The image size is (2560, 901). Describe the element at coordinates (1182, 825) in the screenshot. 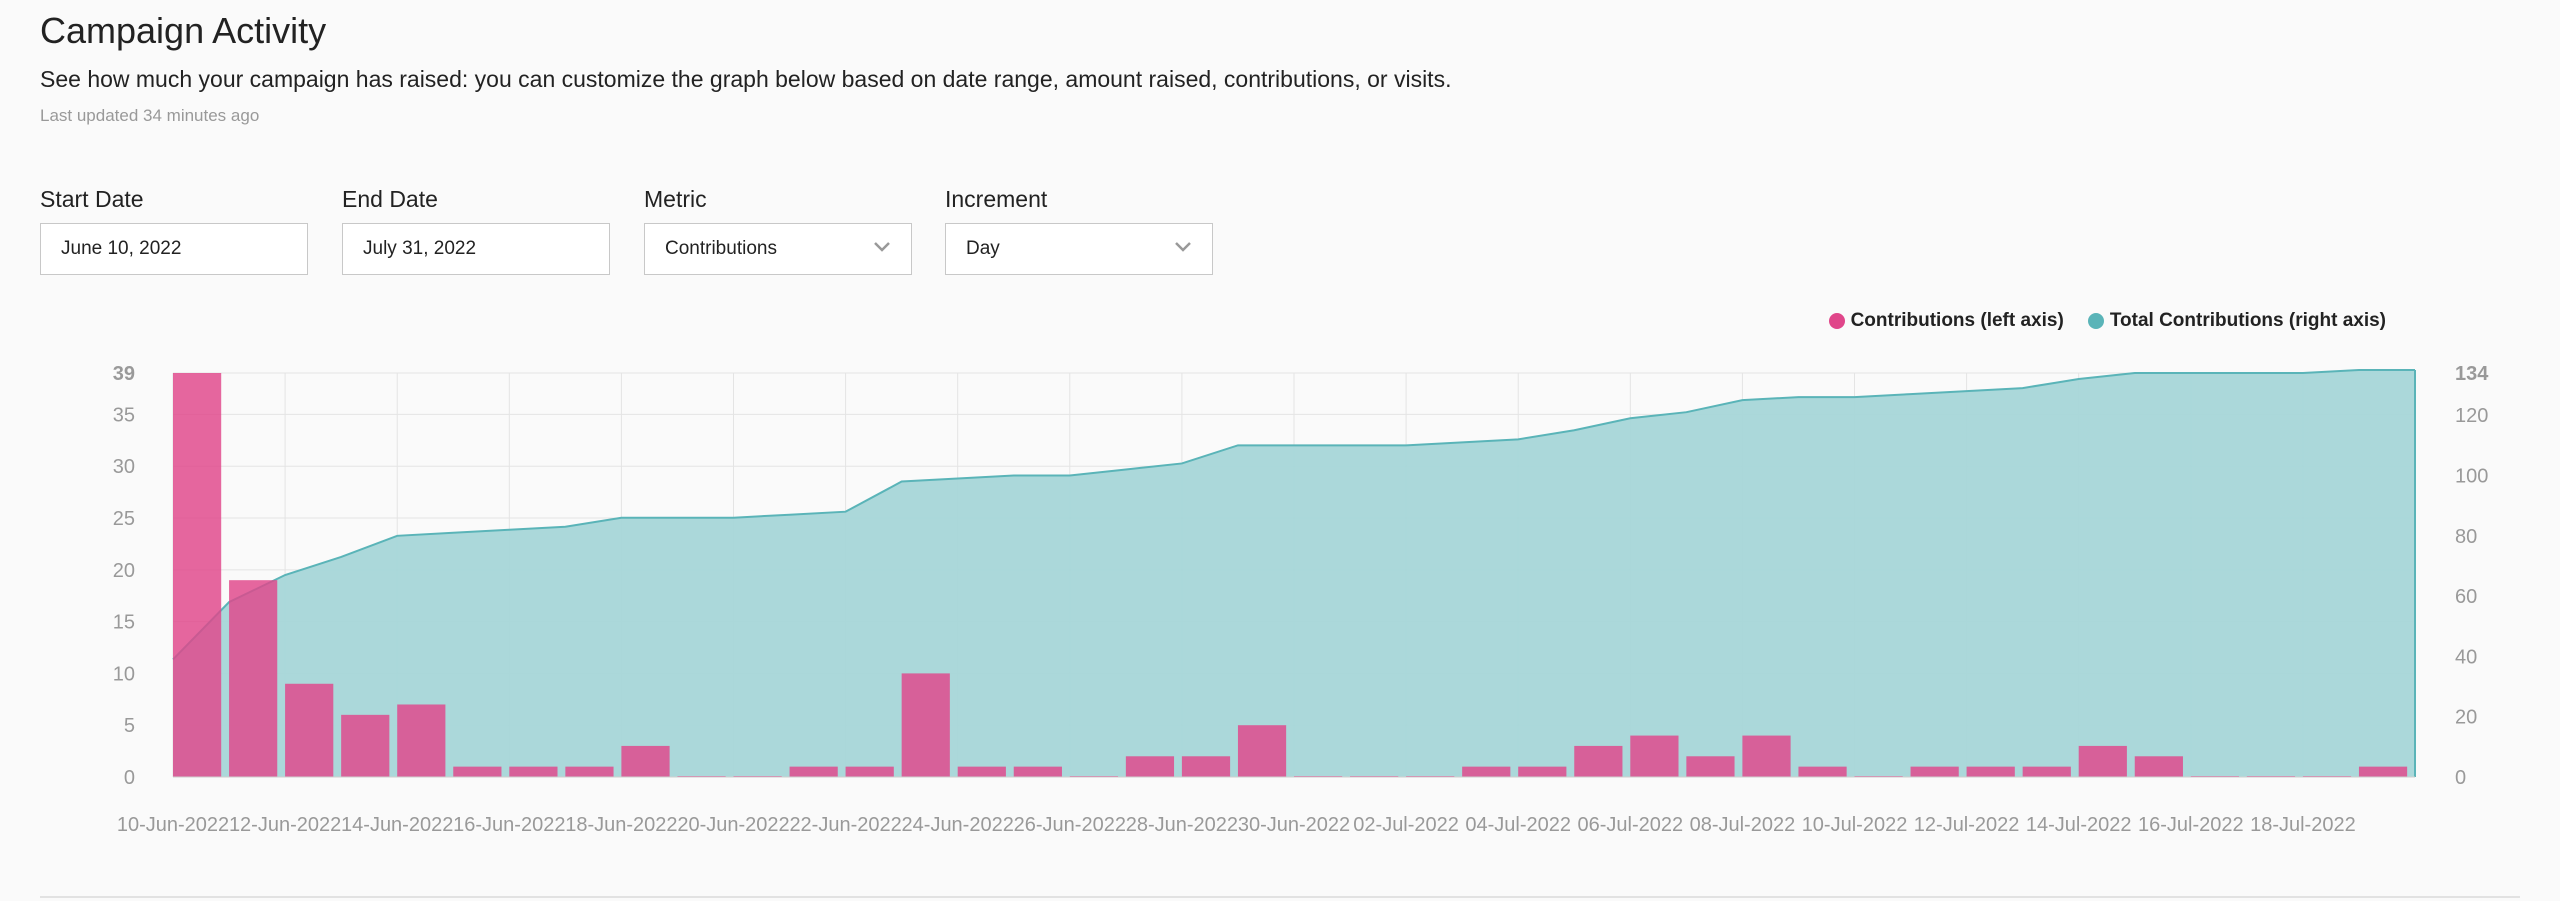

I see `x-axis-tick-label: 28-Jun-2022` at that location.